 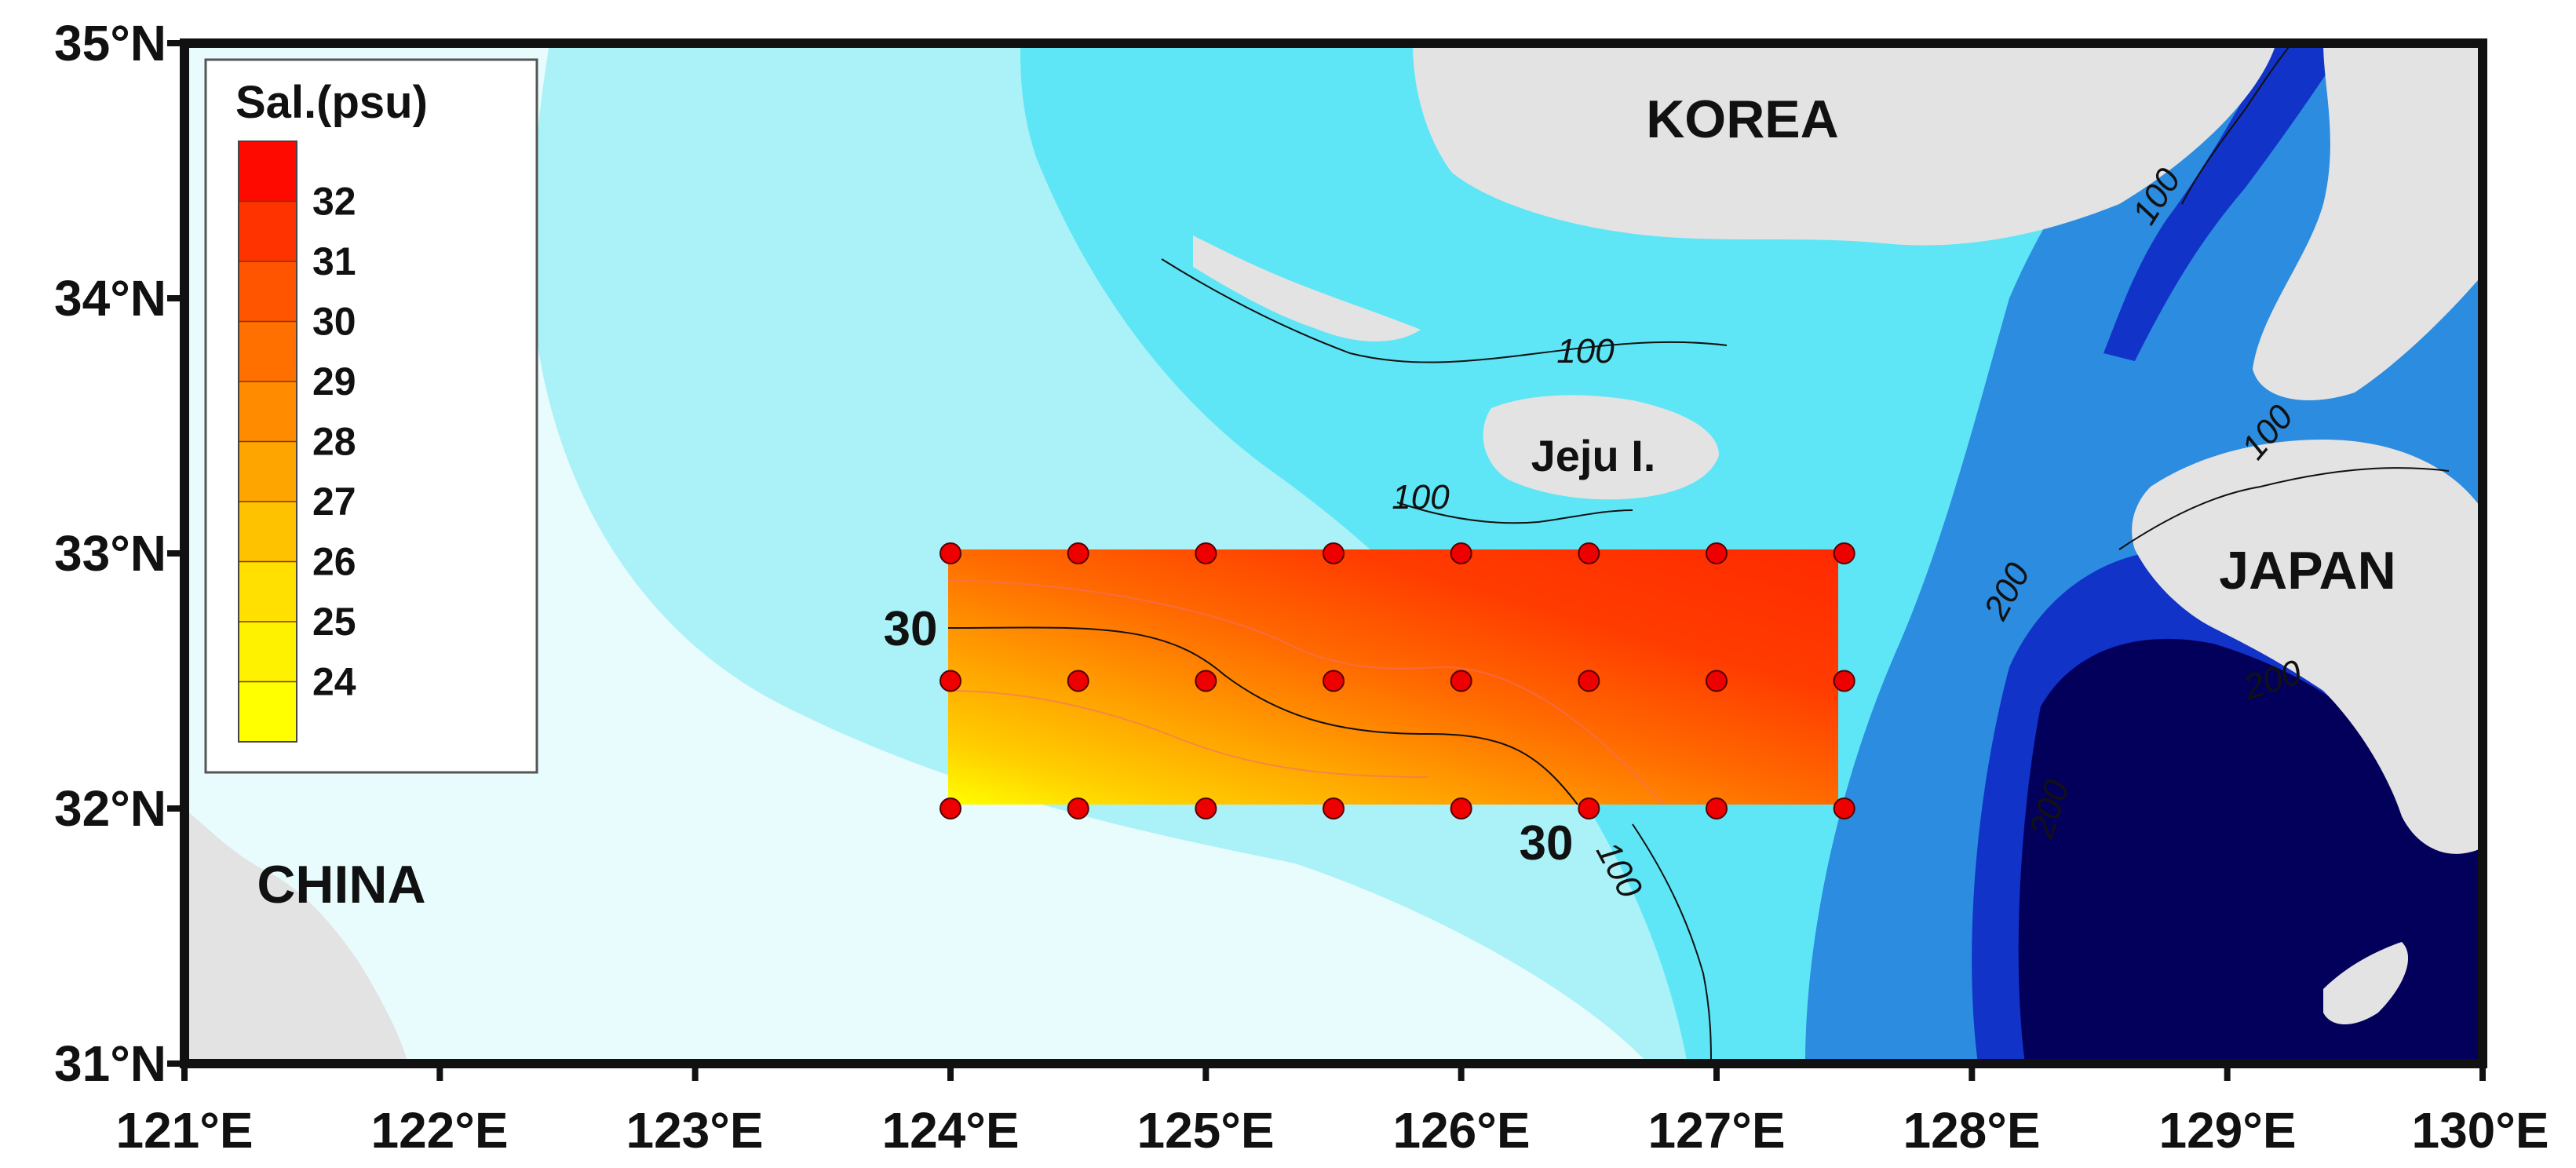 What do you see at coordinates (1205, 1130) in the screenshot?
I see `lon-tick-125: 125°E` at bounding box center [1205, 1130].